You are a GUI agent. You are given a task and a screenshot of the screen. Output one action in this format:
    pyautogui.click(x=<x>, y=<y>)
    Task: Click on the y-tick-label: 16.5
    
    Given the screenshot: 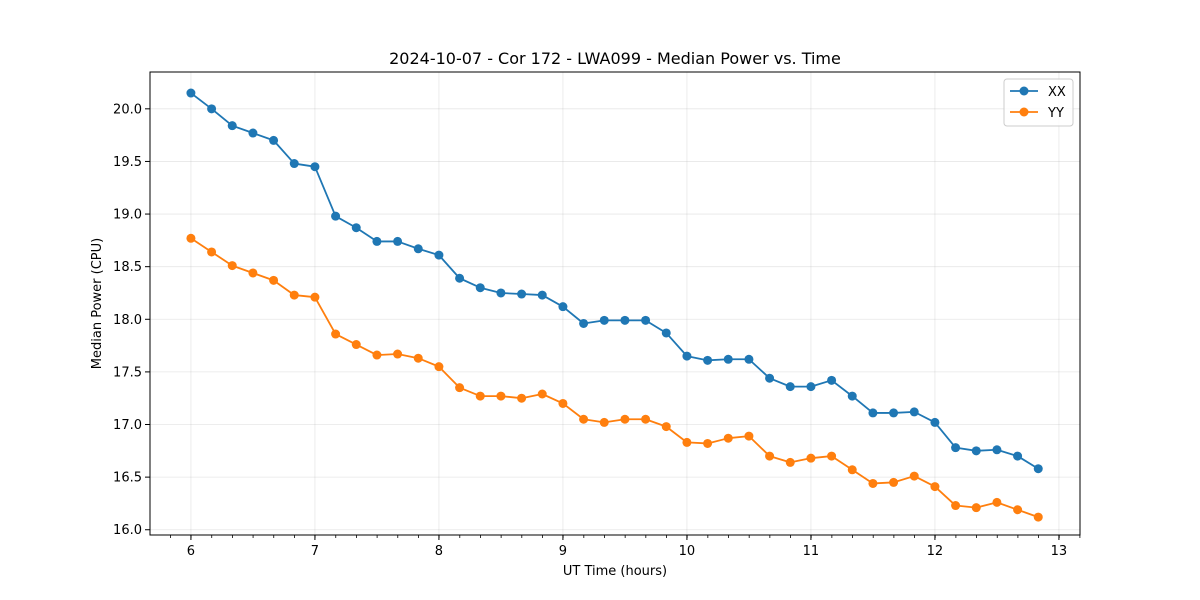 What is the action you would take?
    pyautogui.click(x=127, y=478)
    